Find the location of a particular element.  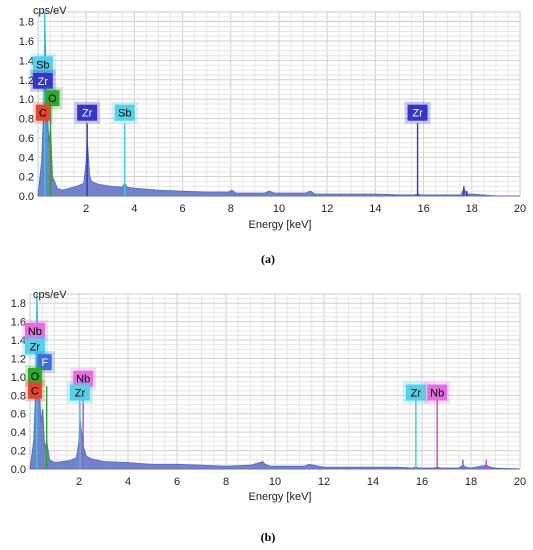

panel-label: (a) is located at coordinates (268, 259).